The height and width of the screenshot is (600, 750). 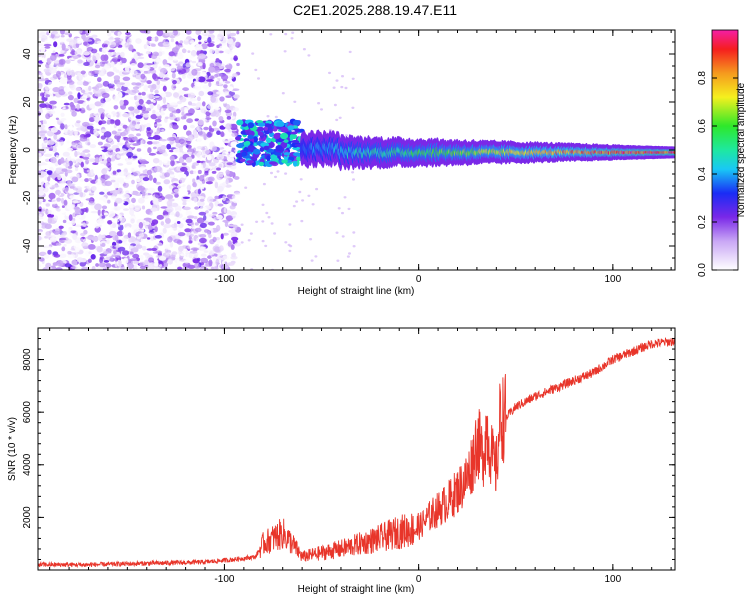 What do you see at coordinates (702, 78) in the screenshot?
I see `colorbar-tick-label: 0.8` at bounding box center [702, 78].